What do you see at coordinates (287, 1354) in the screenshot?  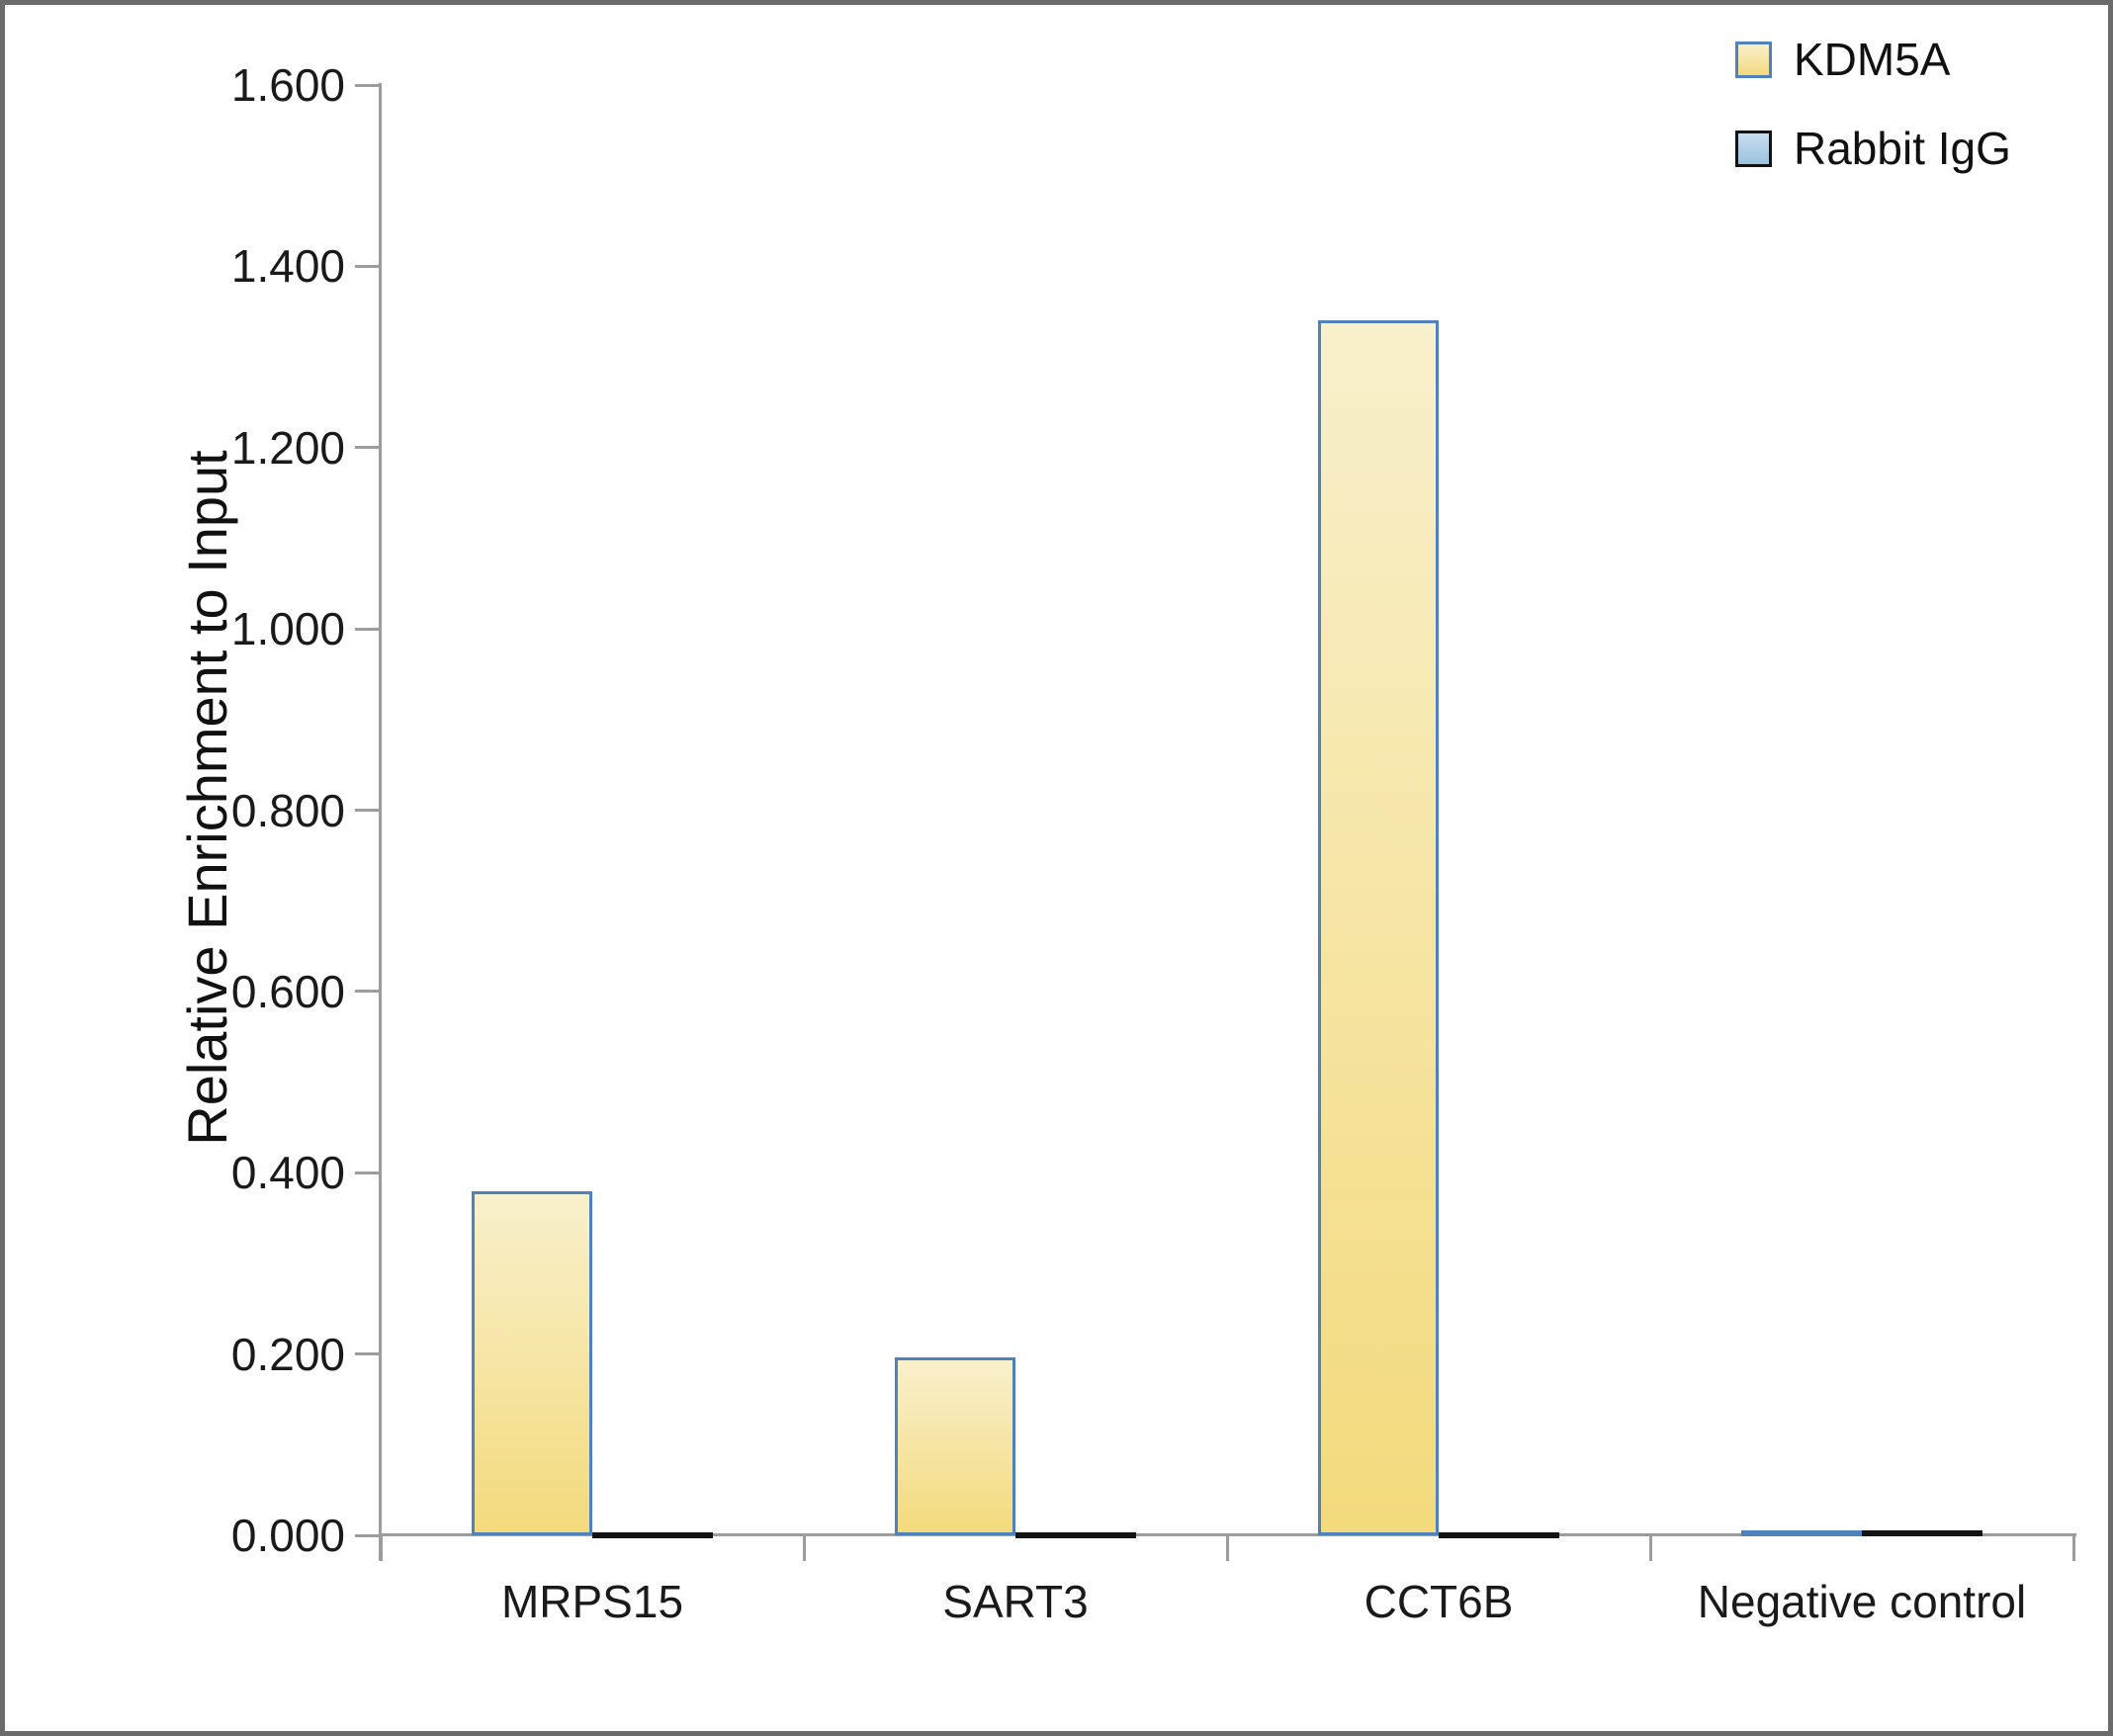 I see `y-tick-label: 0.200` at bounding box center [287, 1354].